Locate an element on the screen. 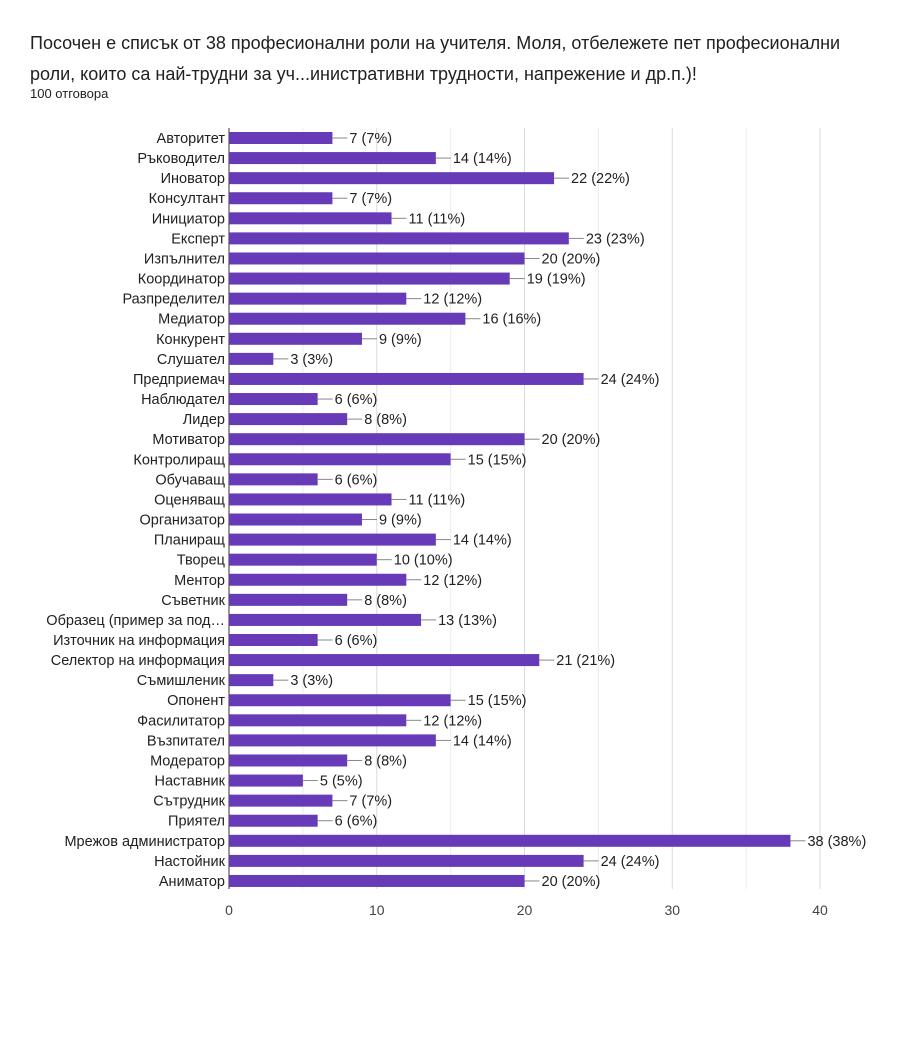  data-label: 16 (16%) is located at coordinates (511, 320).